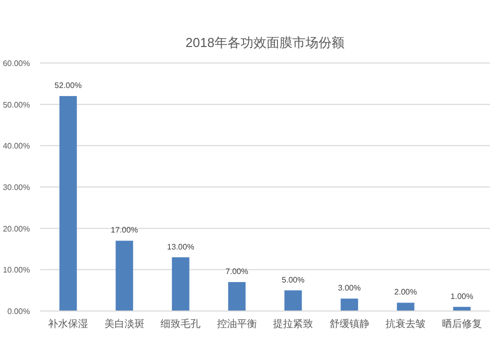 This screenshot has height=362, width=500. What do you see at coordinates (16, 146) in the screenshot?
I see `y-tick-label: 40.00%` at bounding box center [16, 146].